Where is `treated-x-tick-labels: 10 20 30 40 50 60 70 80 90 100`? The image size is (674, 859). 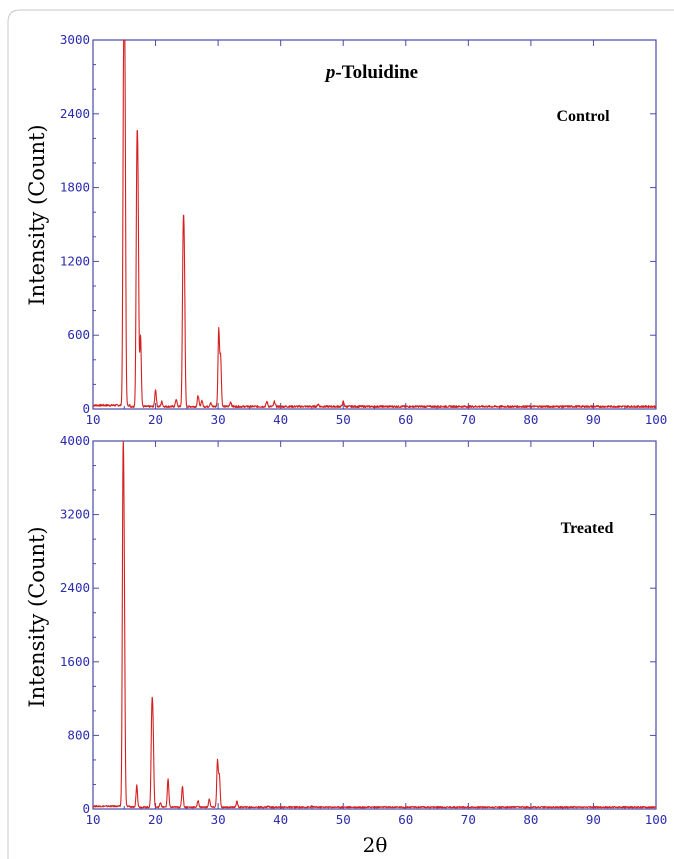 treated-x-tick-labels: 10 20 30 40 50 60 70 80 90 100 is located at coordinates (376, 819).